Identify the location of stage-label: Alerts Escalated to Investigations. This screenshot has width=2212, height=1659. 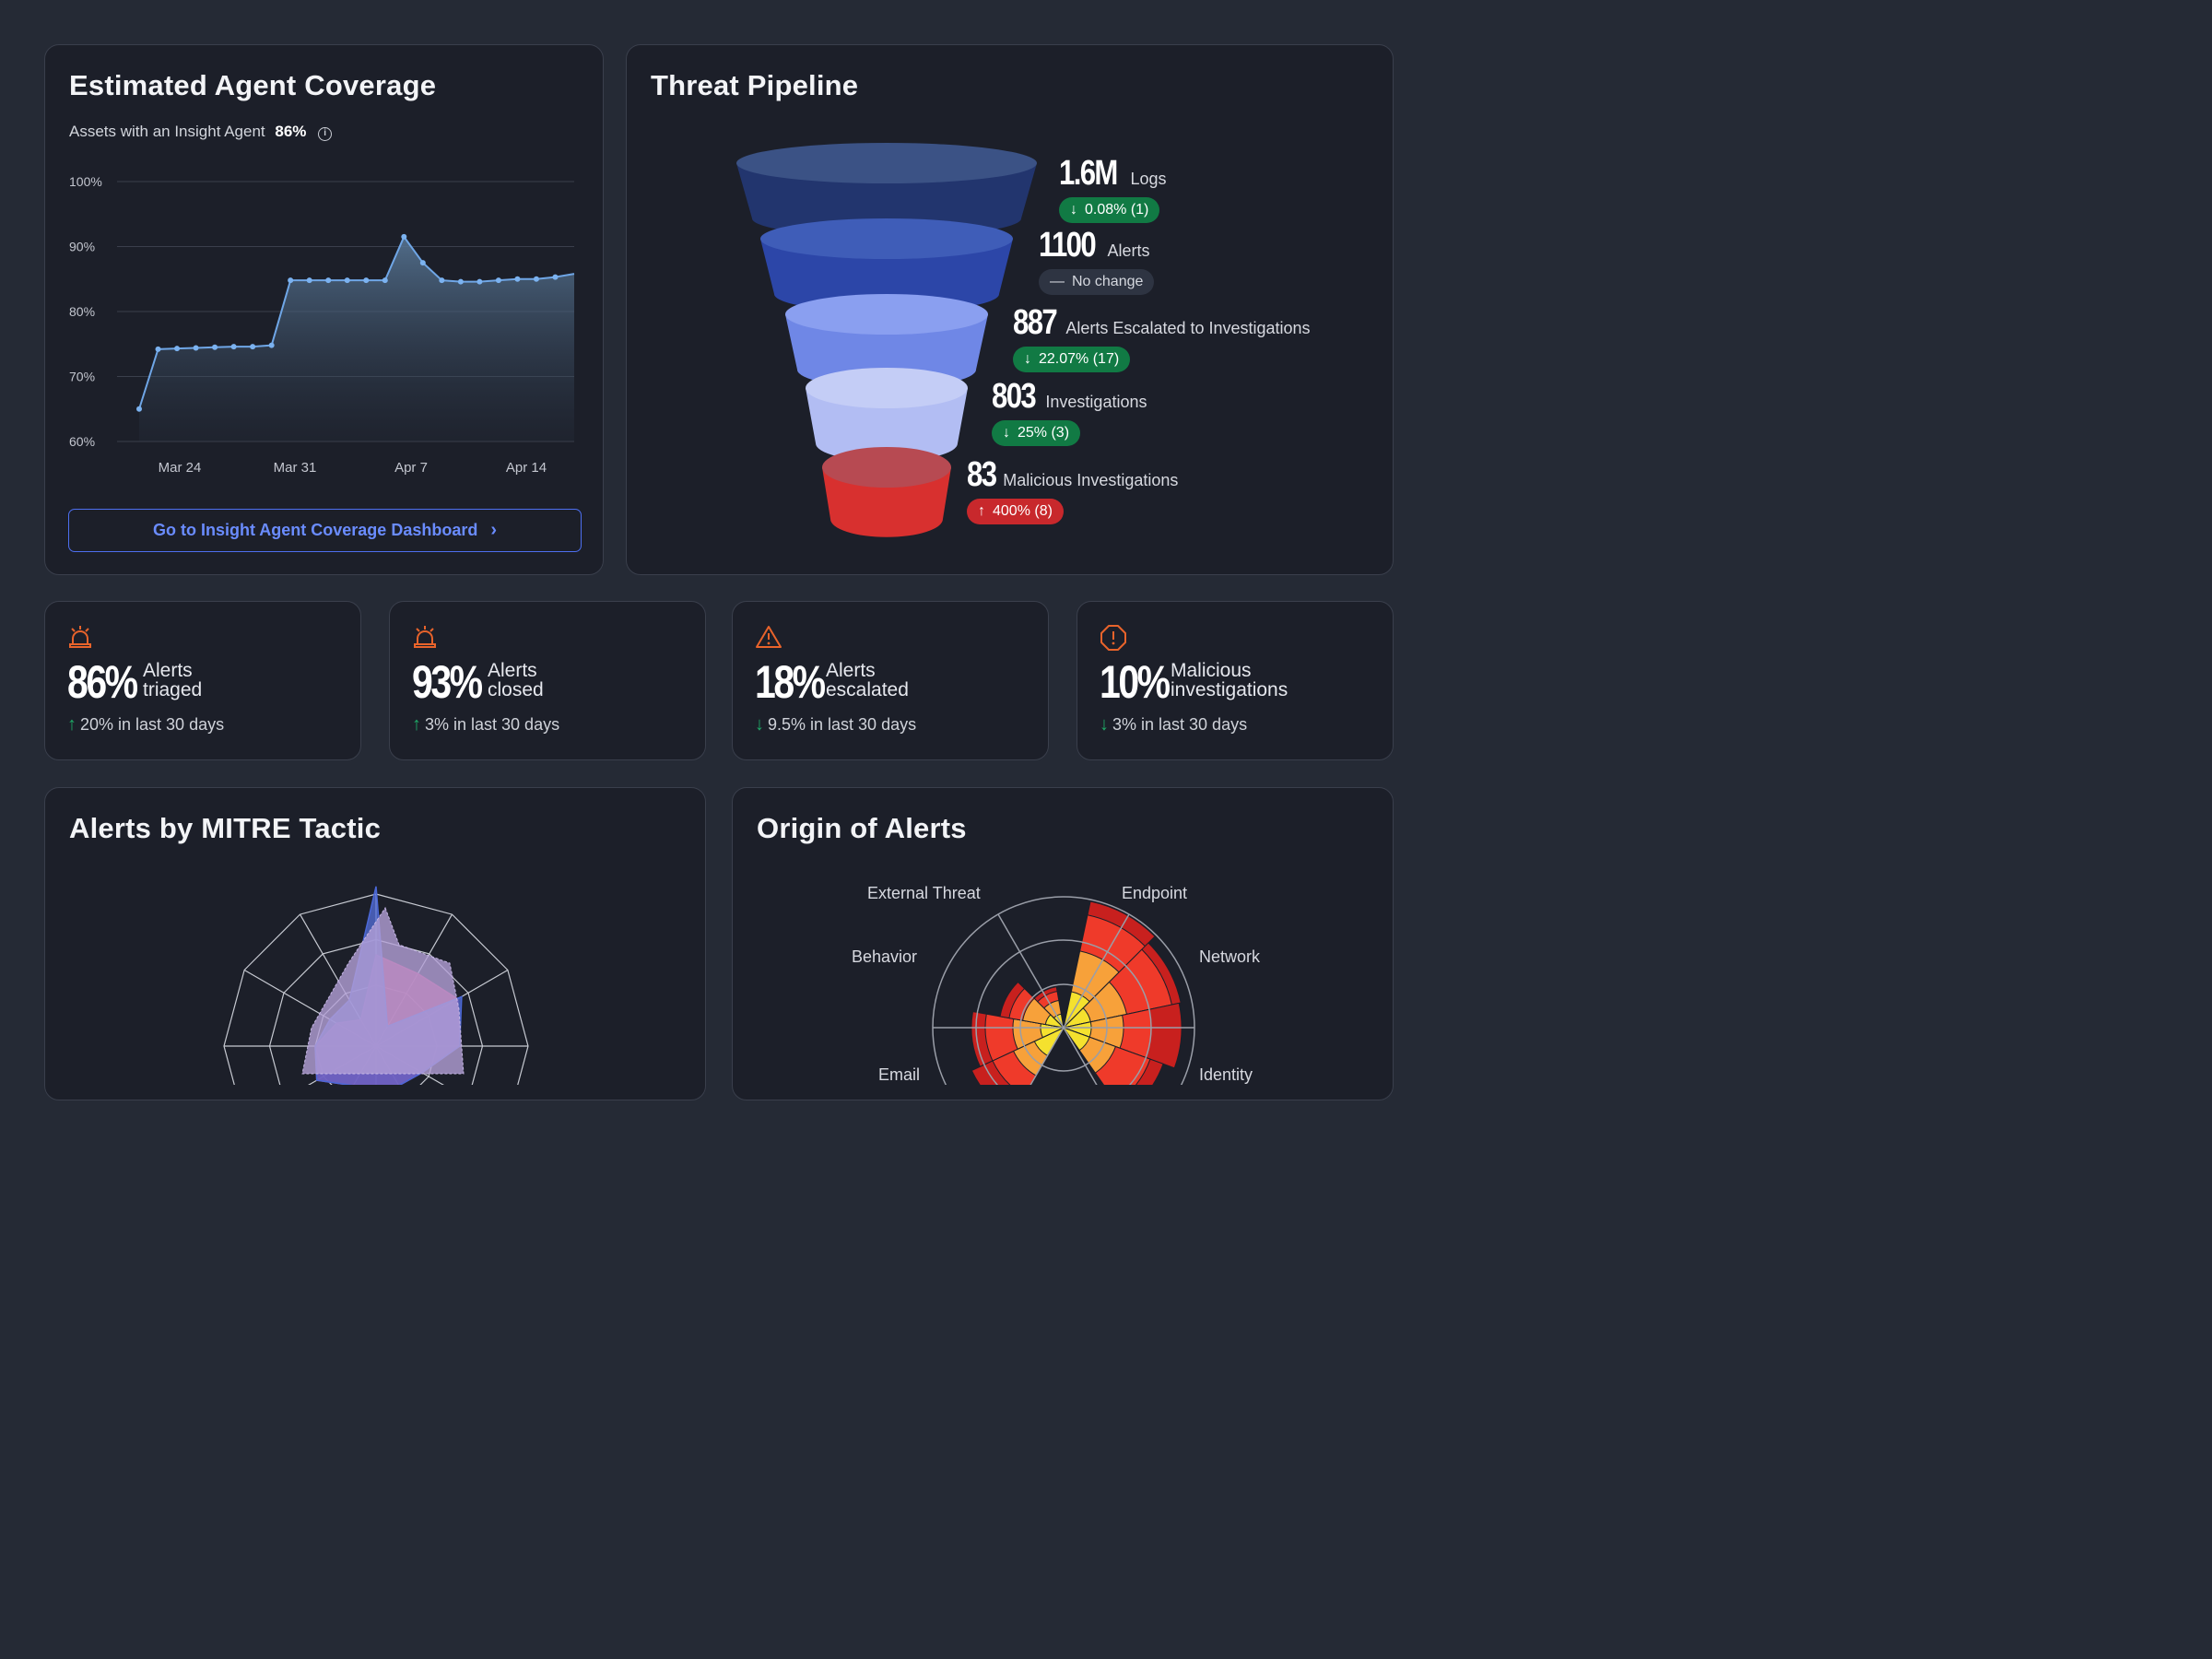
(1186, 328).